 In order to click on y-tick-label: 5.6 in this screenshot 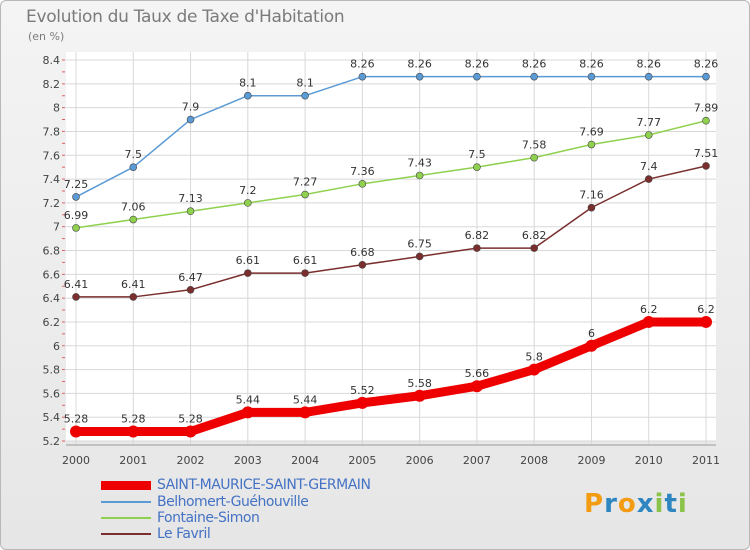, I will do `click(52, 393)`.